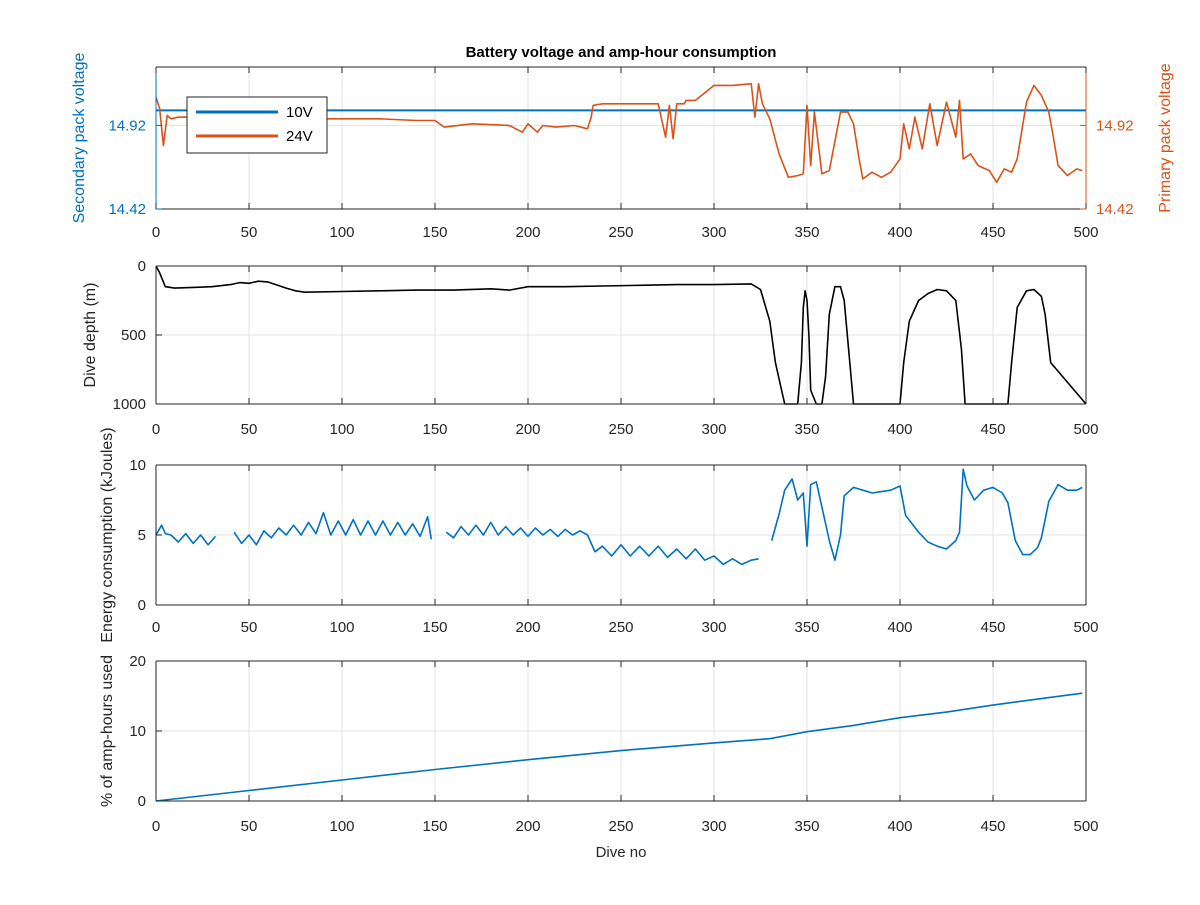 The image size is (1200, 905). I want to click on legend-box, so click(257, 125).